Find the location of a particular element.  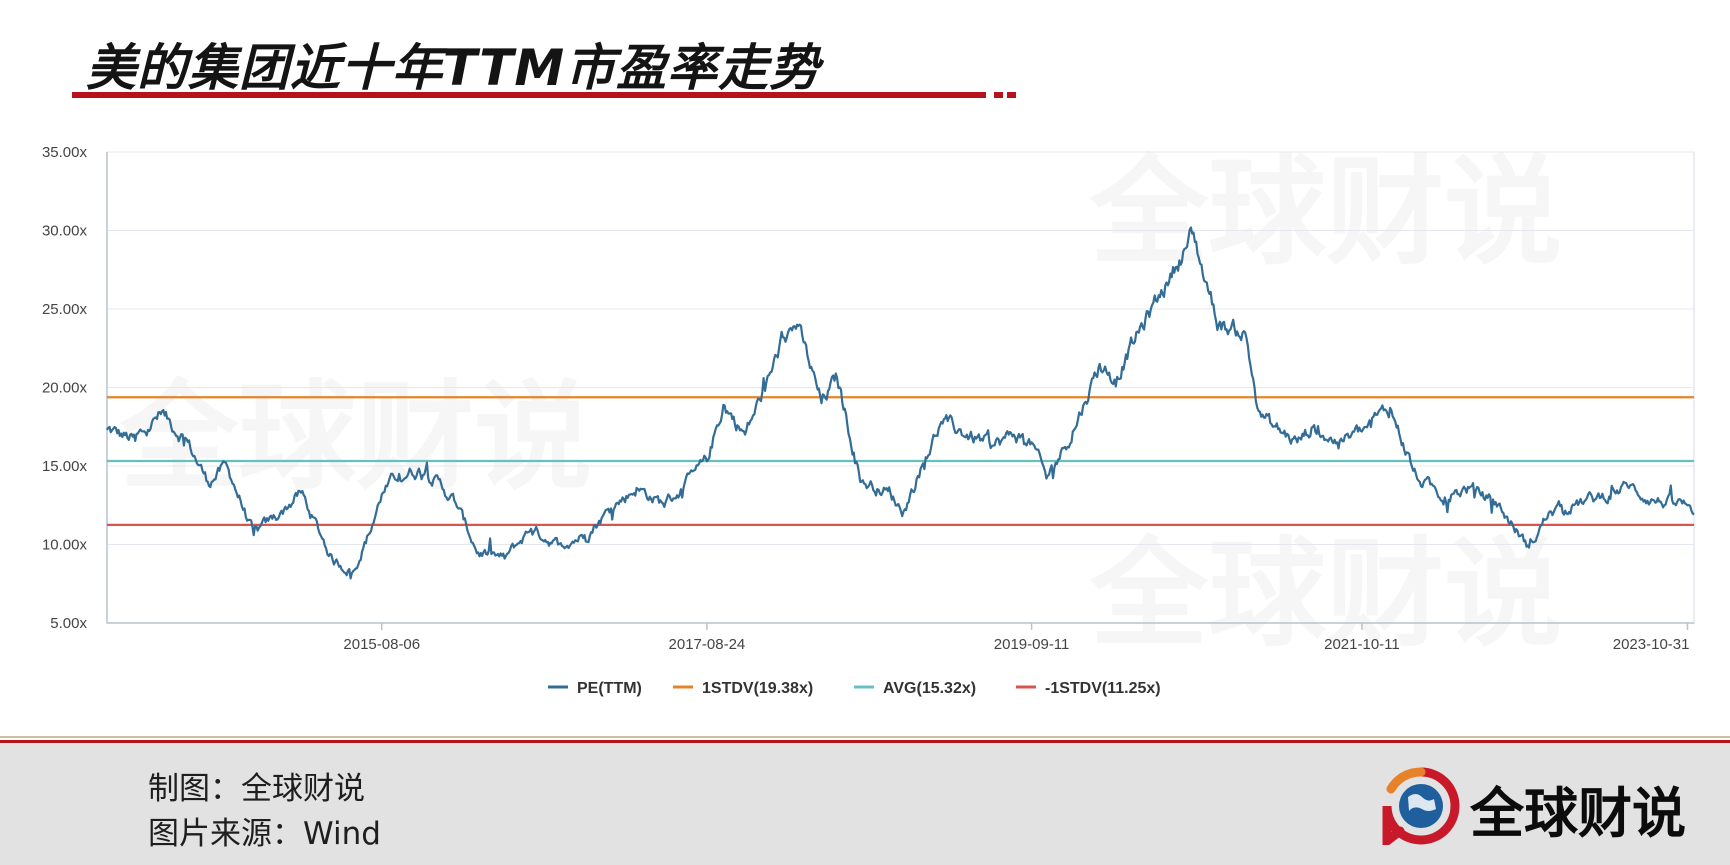

y-tick-label: 10.00x is located at coordinates (65, 545).